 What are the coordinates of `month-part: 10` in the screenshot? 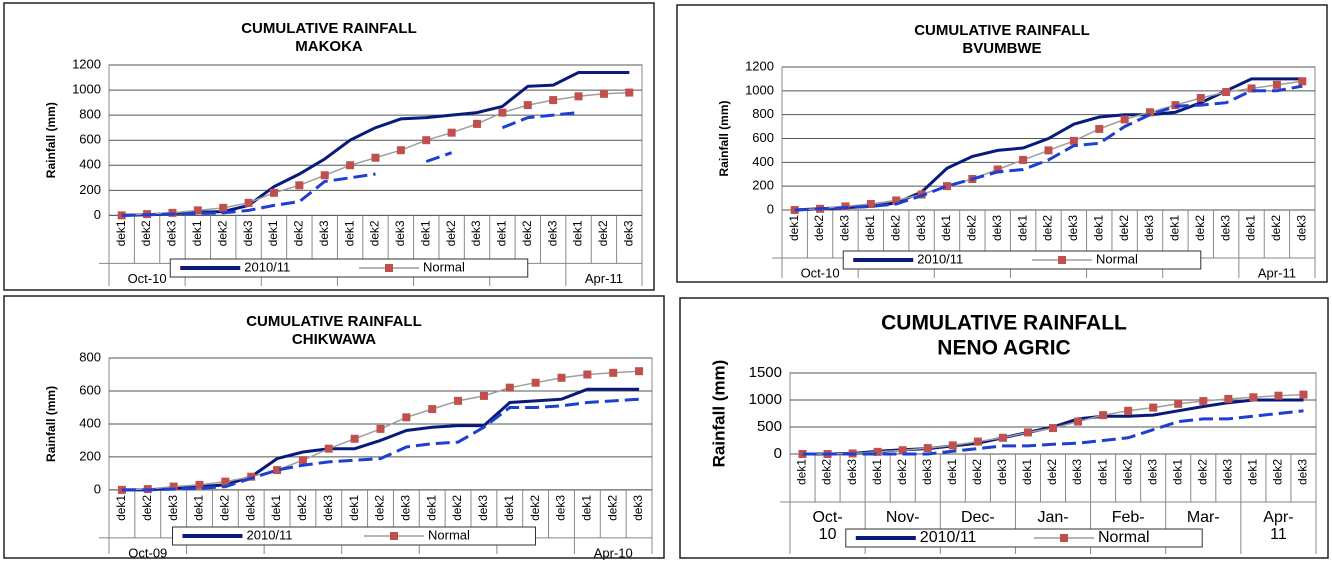 It's located at (828, 534).